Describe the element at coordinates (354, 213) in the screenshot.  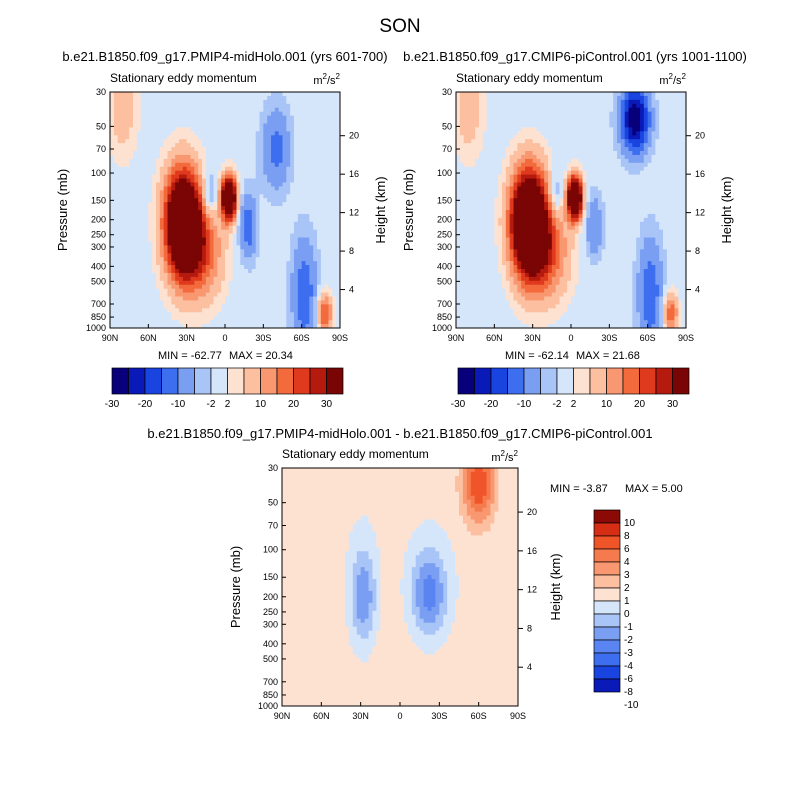
I see `y2-tick-label: 12` at that location.